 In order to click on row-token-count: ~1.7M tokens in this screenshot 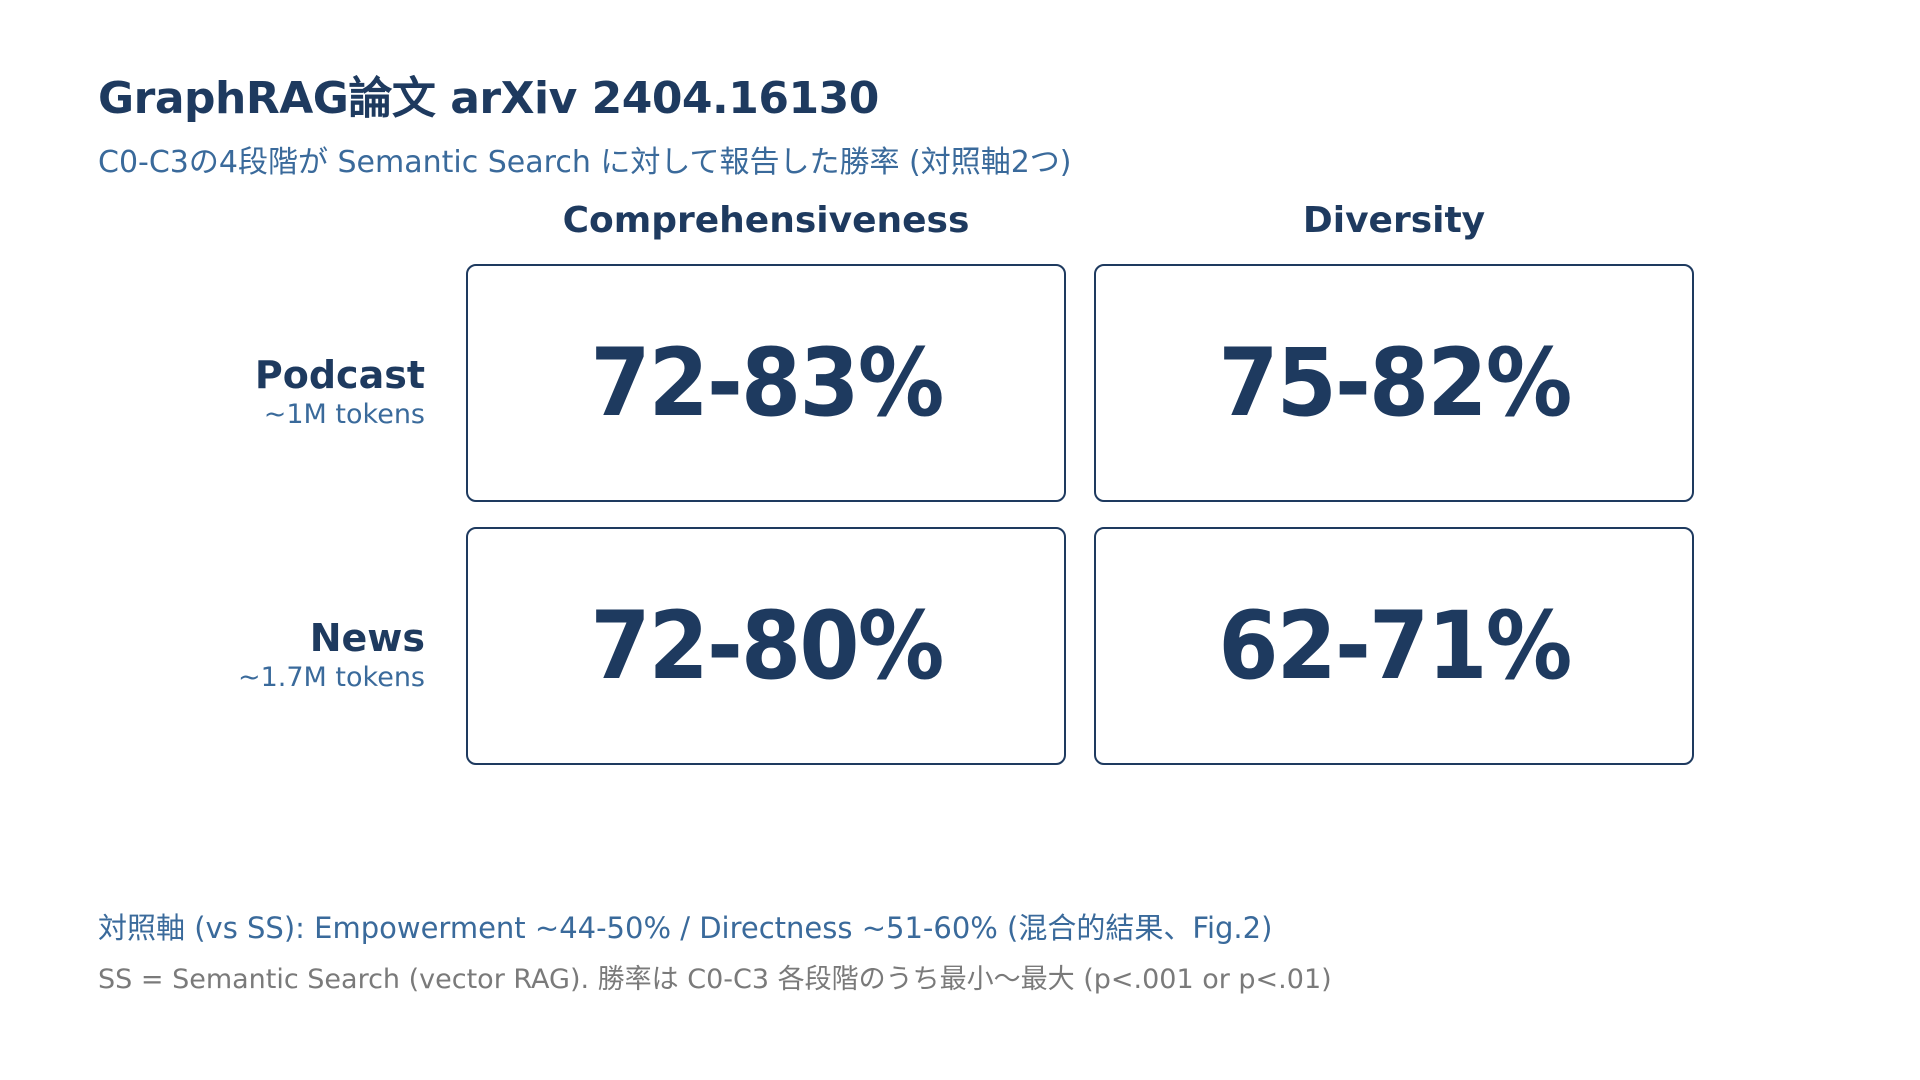, I will do `click(331, 677)`.